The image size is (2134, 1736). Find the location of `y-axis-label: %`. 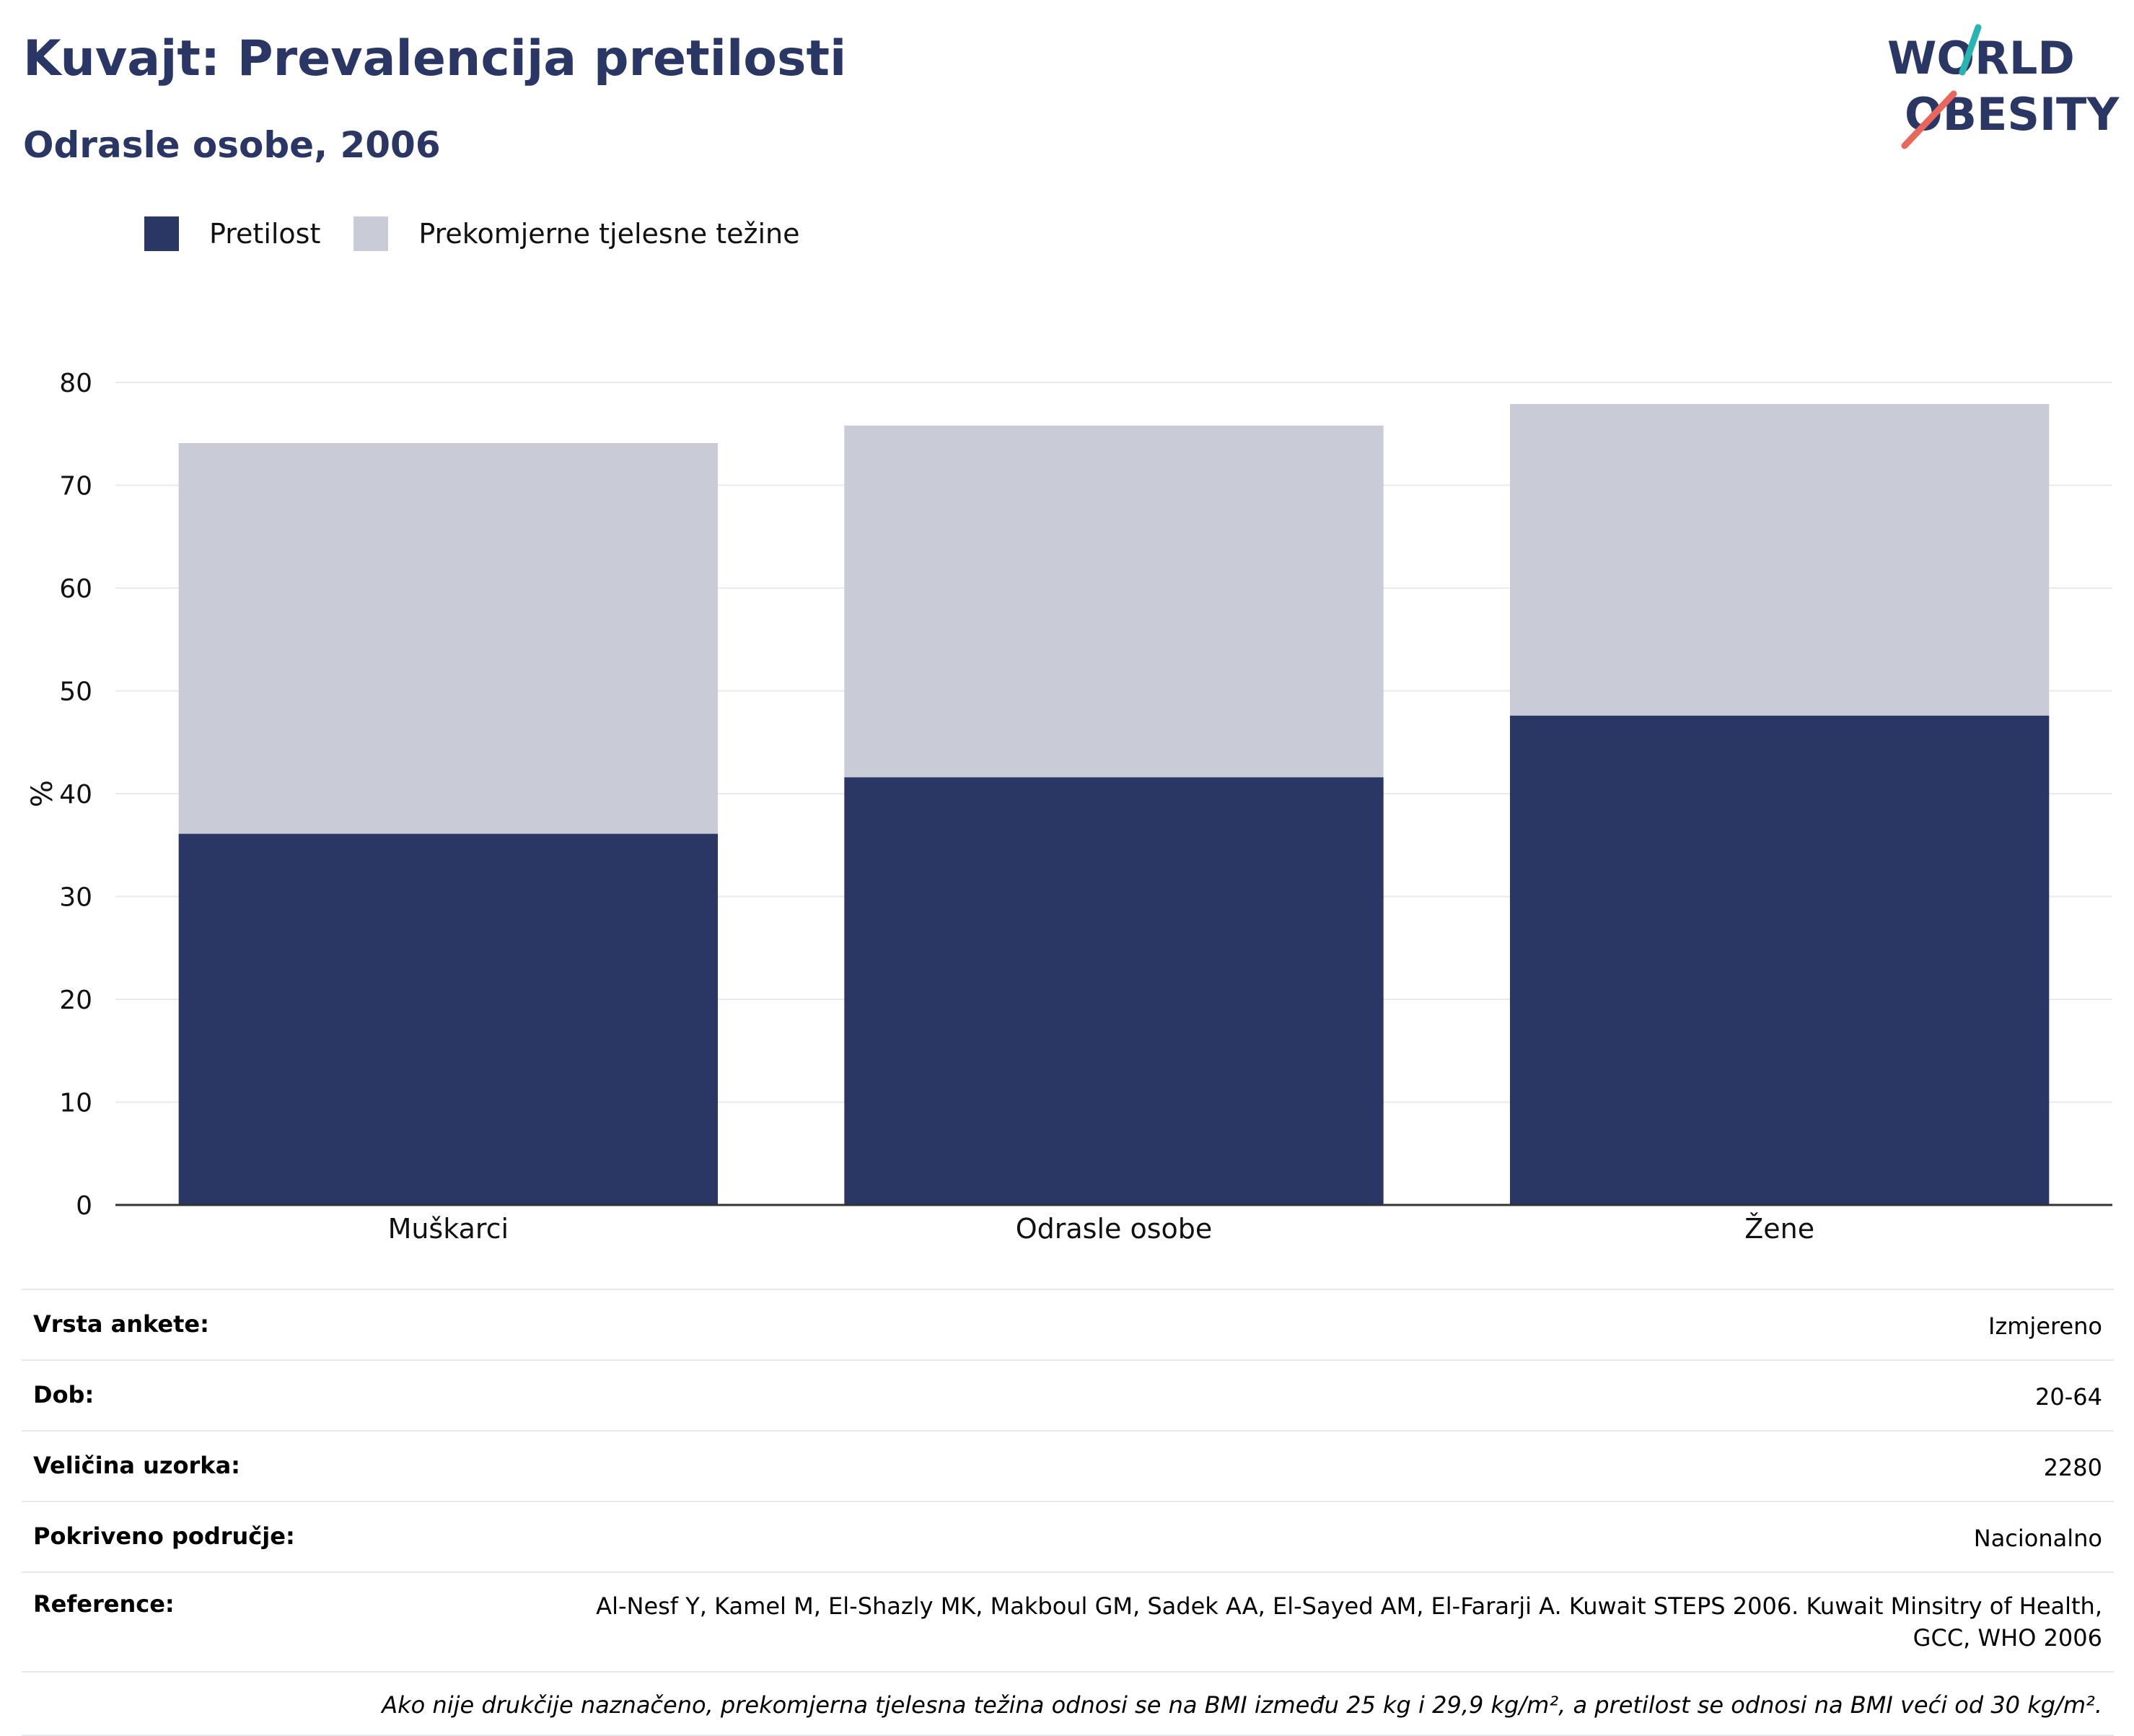

y-axis-label: % is located at coordinates (42, 793).